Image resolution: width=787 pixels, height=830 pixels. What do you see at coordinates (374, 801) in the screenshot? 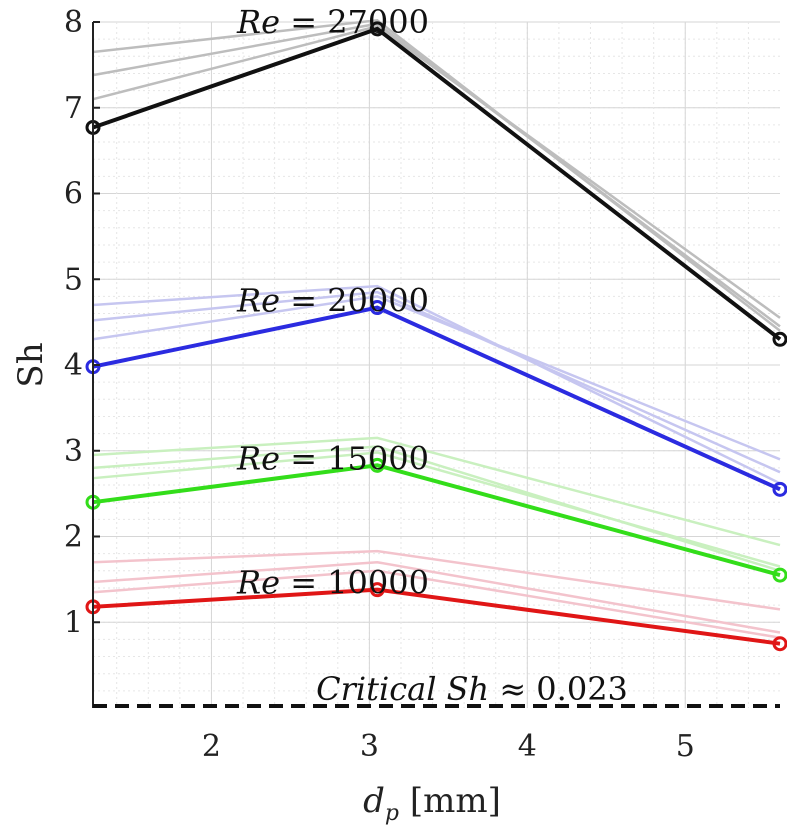
I see `x-axis-label-main: d` at bounding box center [374, 801].